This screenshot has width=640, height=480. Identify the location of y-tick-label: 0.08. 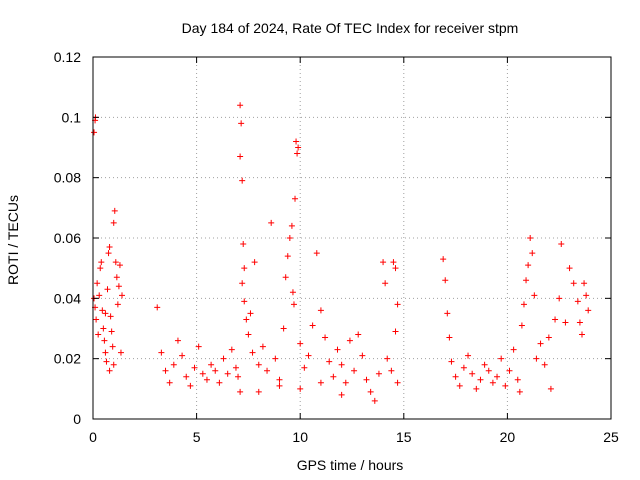
(67, 178).